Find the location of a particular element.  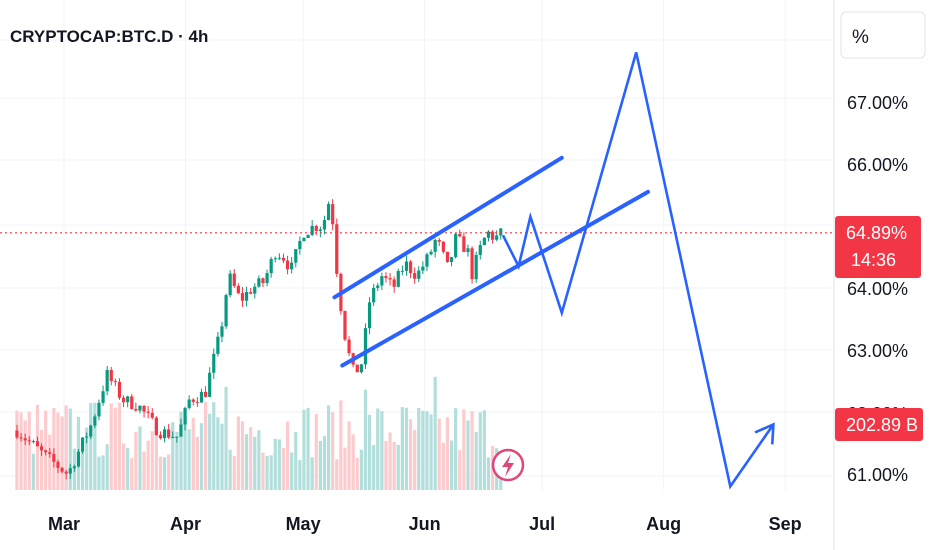

last-price-tag: 64.89% 14:36 is located at coordinates (878, 247).